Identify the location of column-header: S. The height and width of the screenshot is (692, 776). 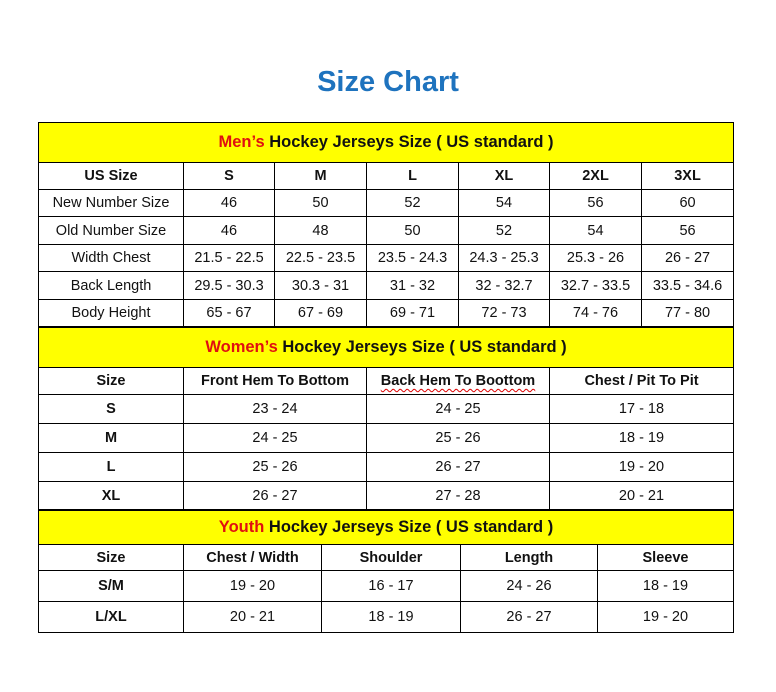
(229, 176).